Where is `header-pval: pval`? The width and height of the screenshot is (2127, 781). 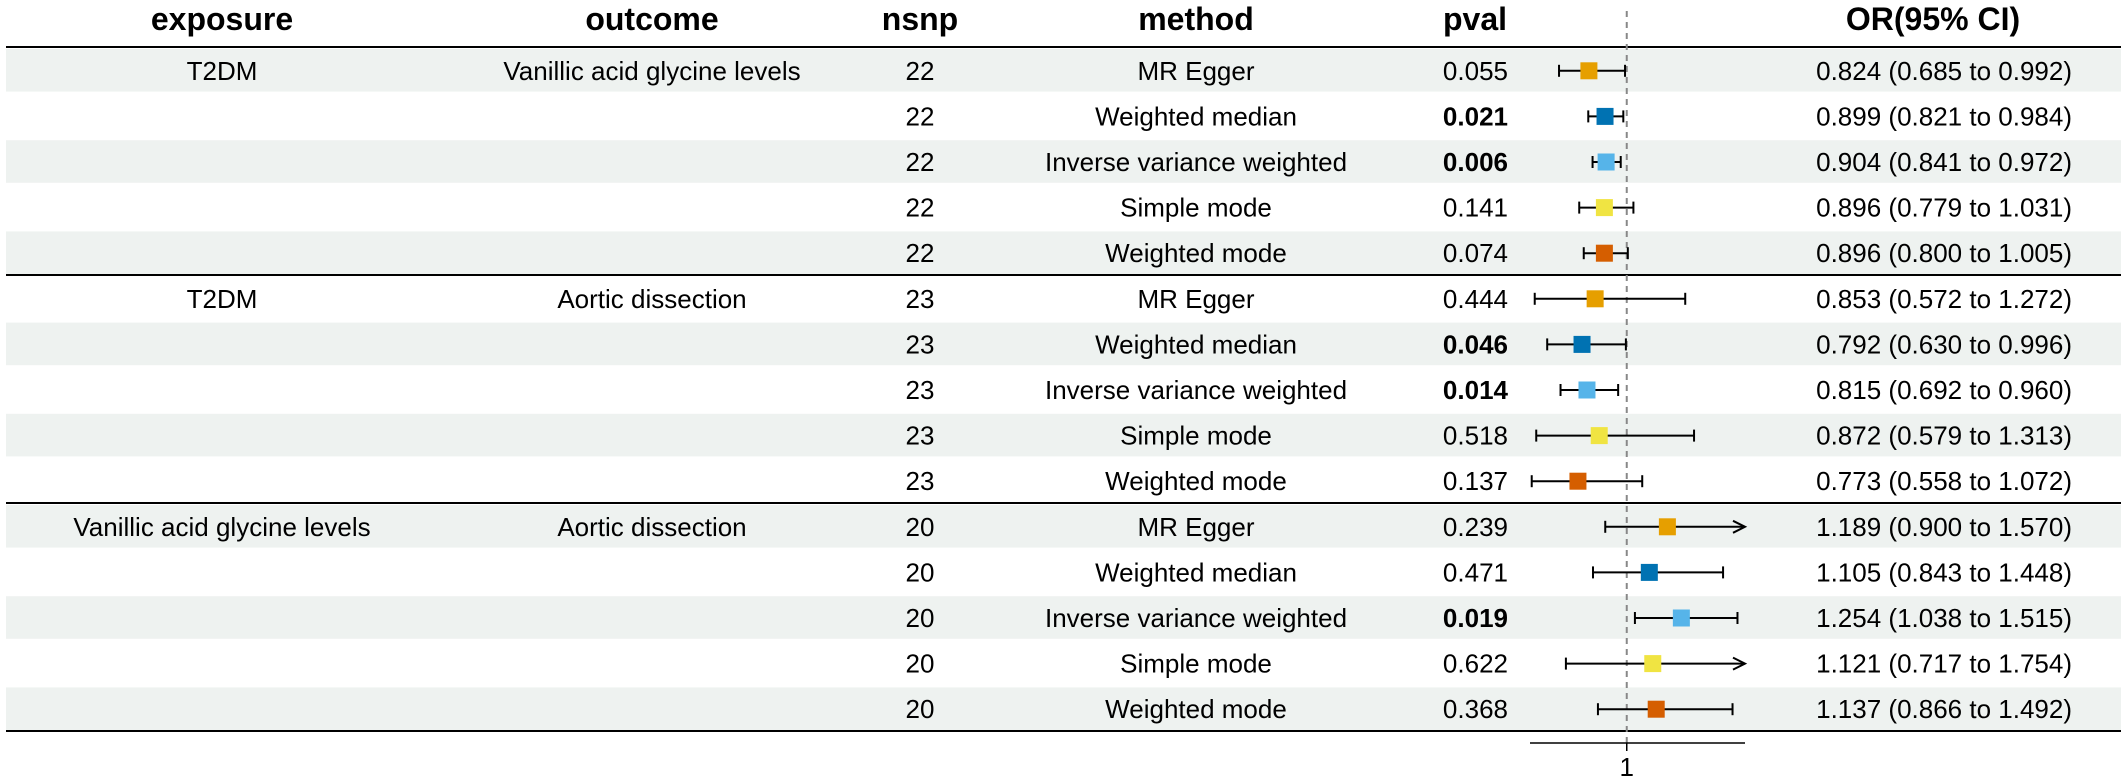
header-pval: pval is located at coordinates (1475, 19).